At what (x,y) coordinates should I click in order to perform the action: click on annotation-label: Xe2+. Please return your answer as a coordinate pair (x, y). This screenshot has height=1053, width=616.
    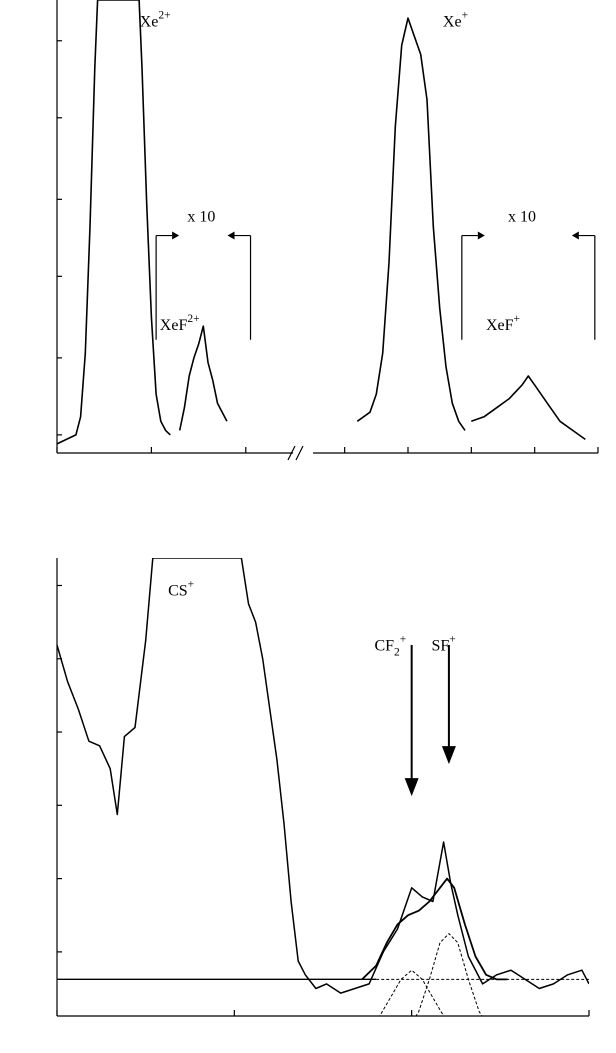
    Looking at the image, I should click on (155, 20).